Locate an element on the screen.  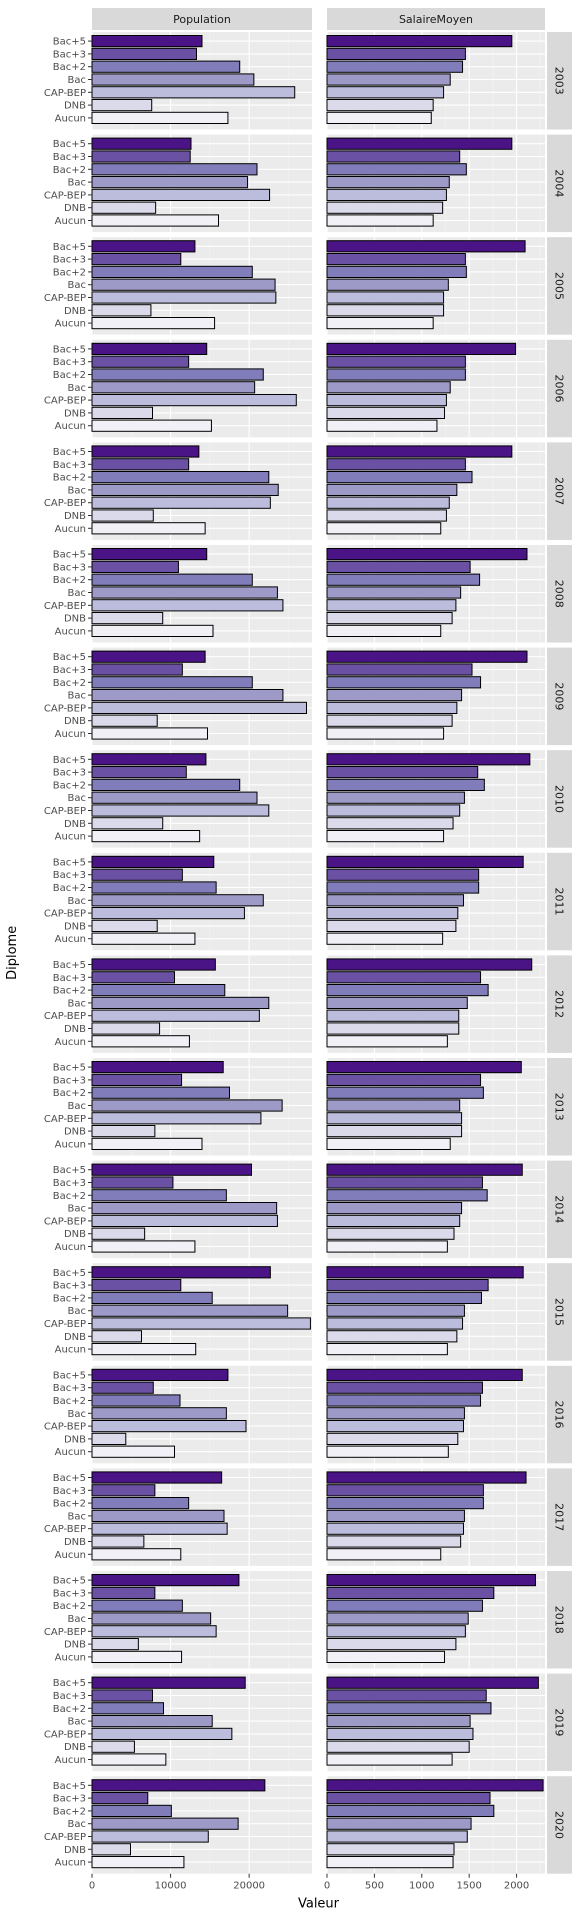
bar-Bac-SalaireMoyen-2004 is located at coordinates (388, 182).